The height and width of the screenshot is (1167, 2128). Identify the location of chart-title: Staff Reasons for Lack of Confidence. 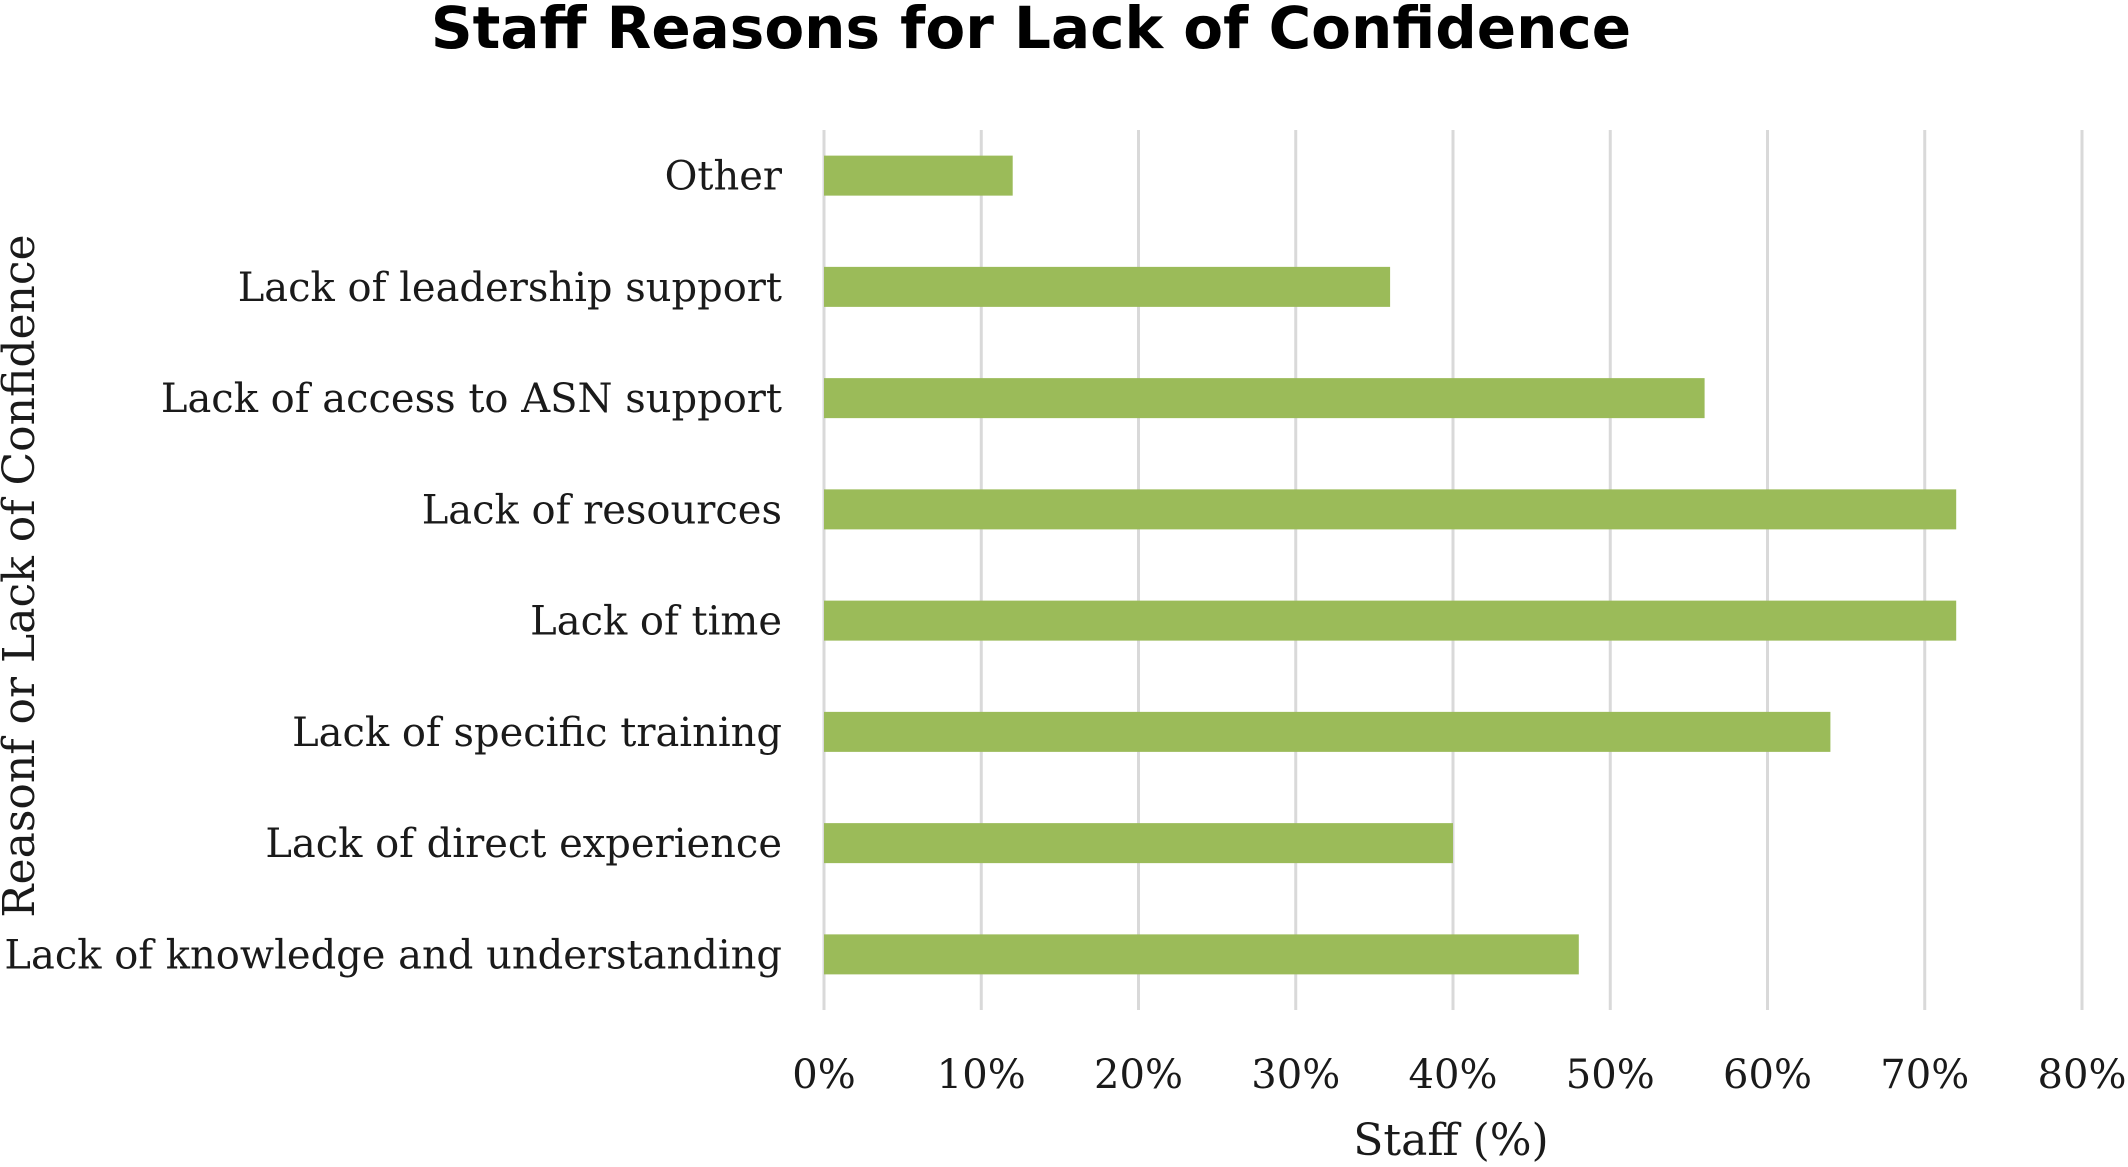
(1031, 31).